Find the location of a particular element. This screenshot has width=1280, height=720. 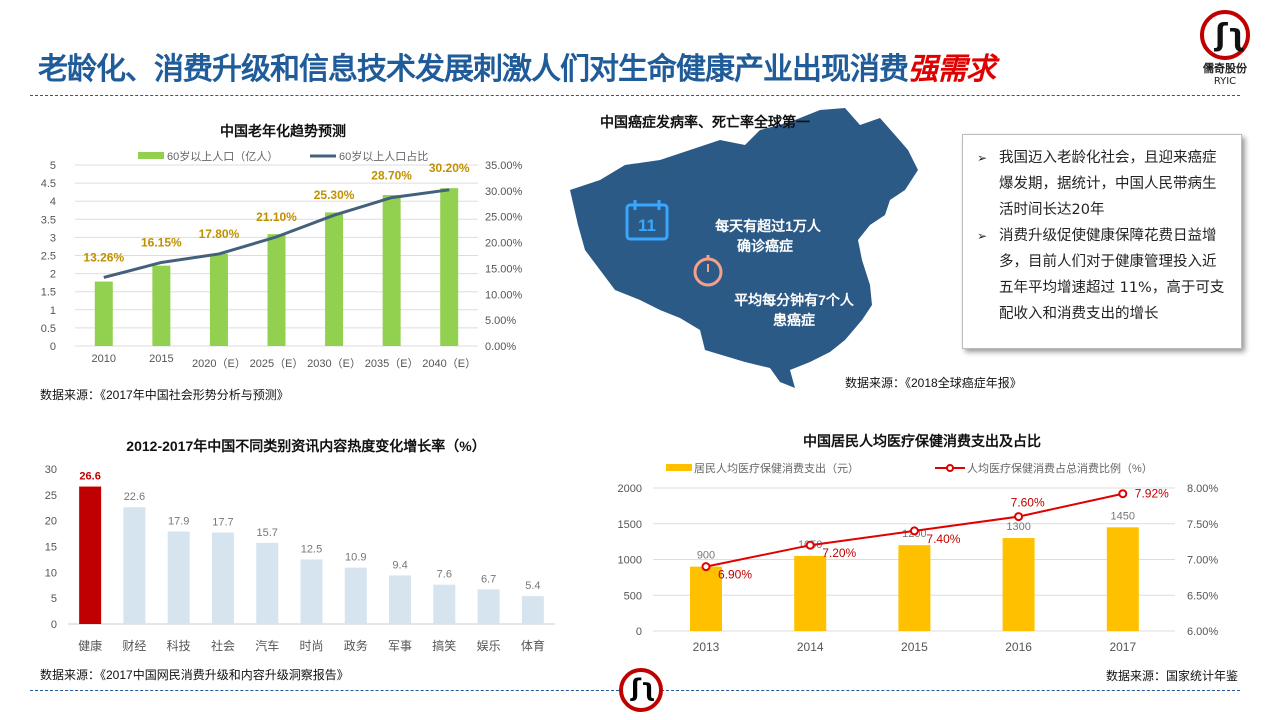

y-tick-label: 5 is located at coordinates (53, 166).